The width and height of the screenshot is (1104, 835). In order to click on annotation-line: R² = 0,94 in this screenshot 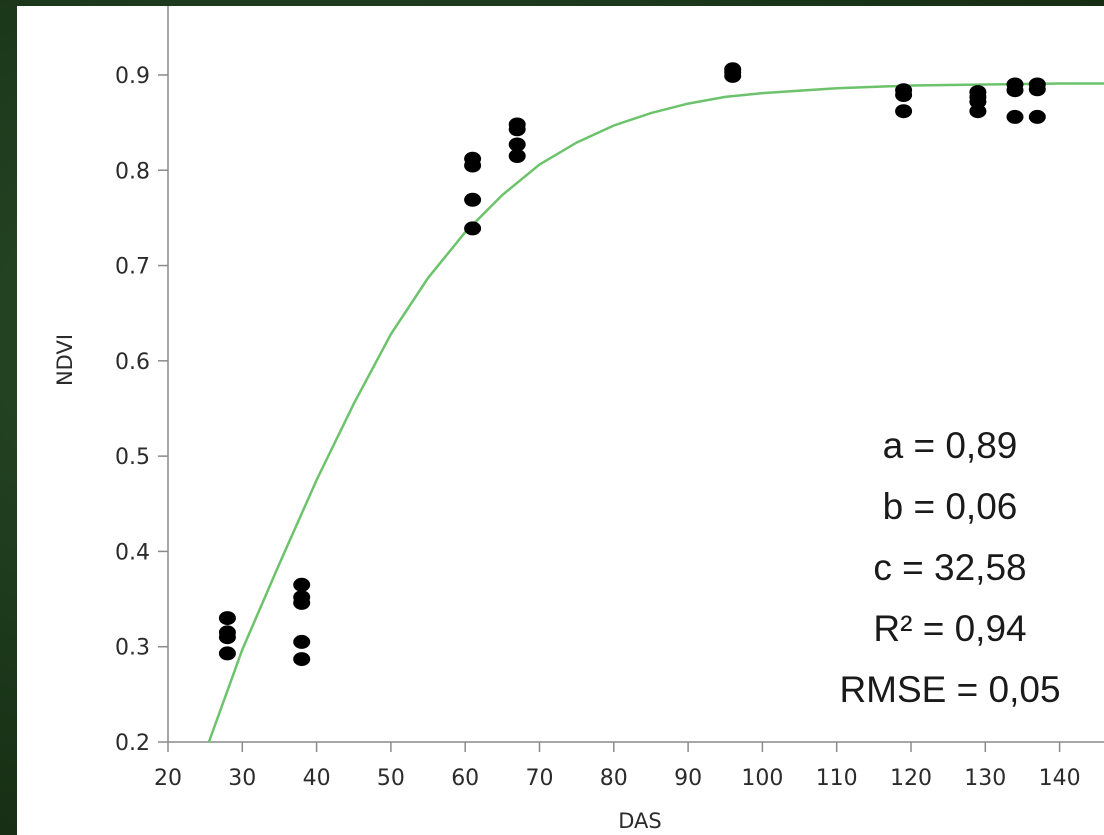, I will do `click(949, 628)`.